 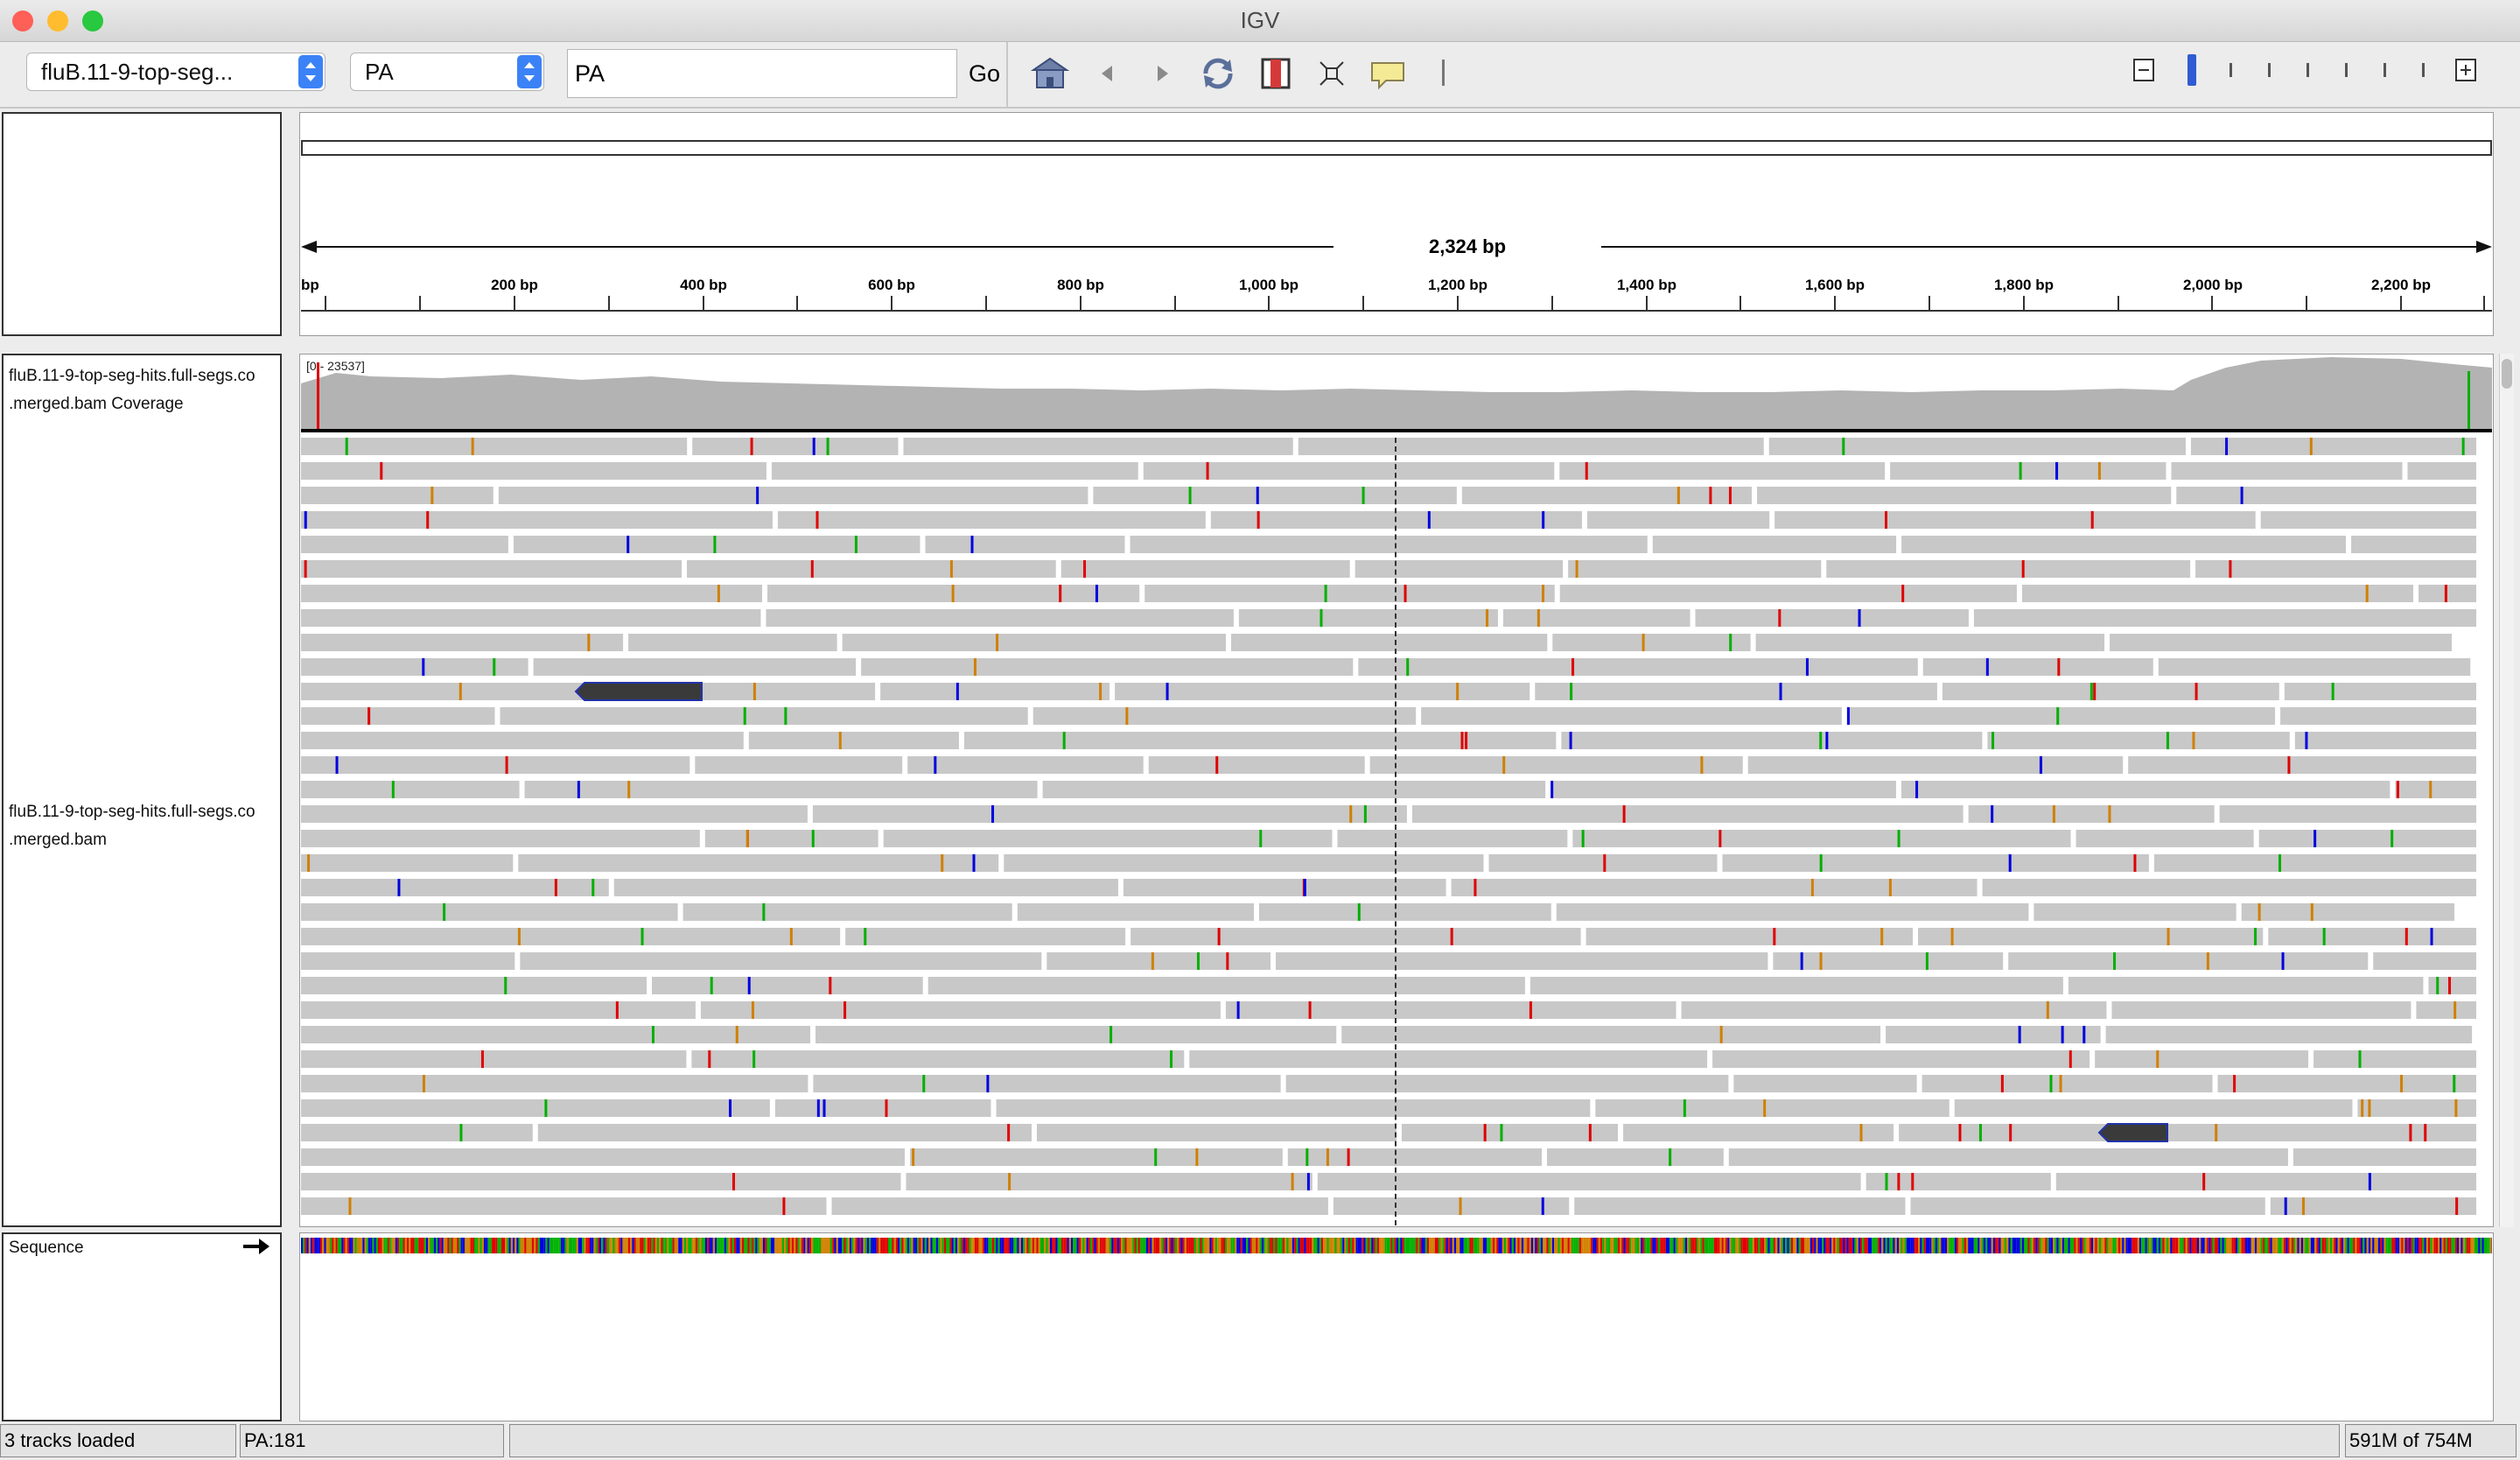 I want to click on forward-icon, so click(x=1163, y=73).